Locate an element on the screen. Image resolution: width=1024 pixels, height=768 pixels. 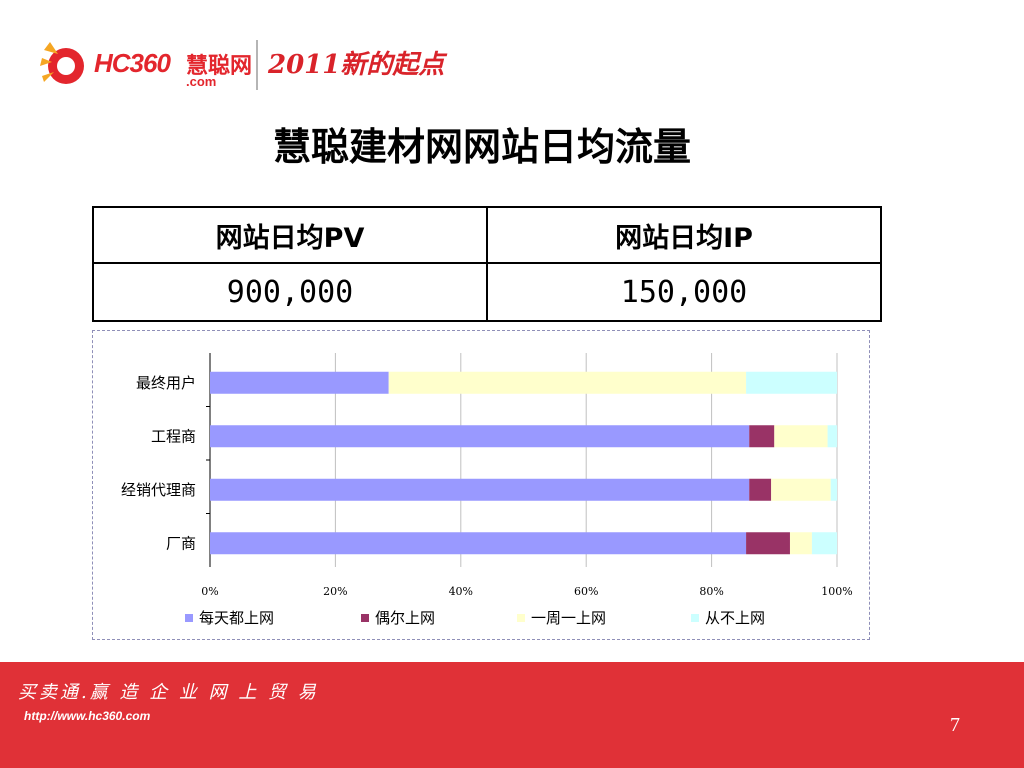
x-tick-label: 40% is located at coordinates (461, 591).